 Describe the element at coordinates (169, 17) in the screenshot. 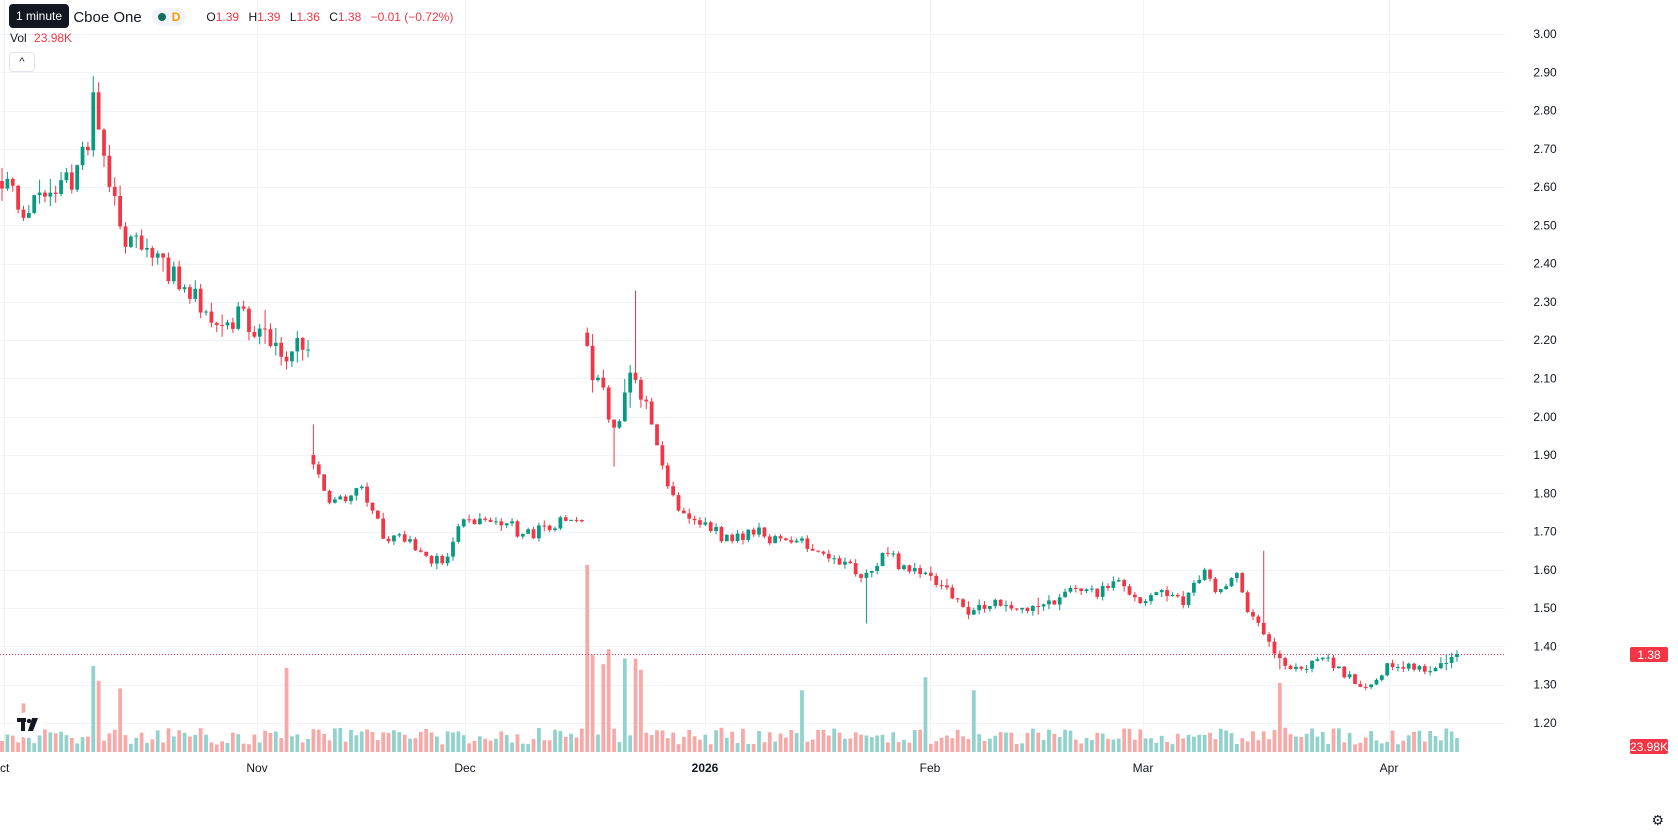

I see `market-status-toggle: D` at that location.